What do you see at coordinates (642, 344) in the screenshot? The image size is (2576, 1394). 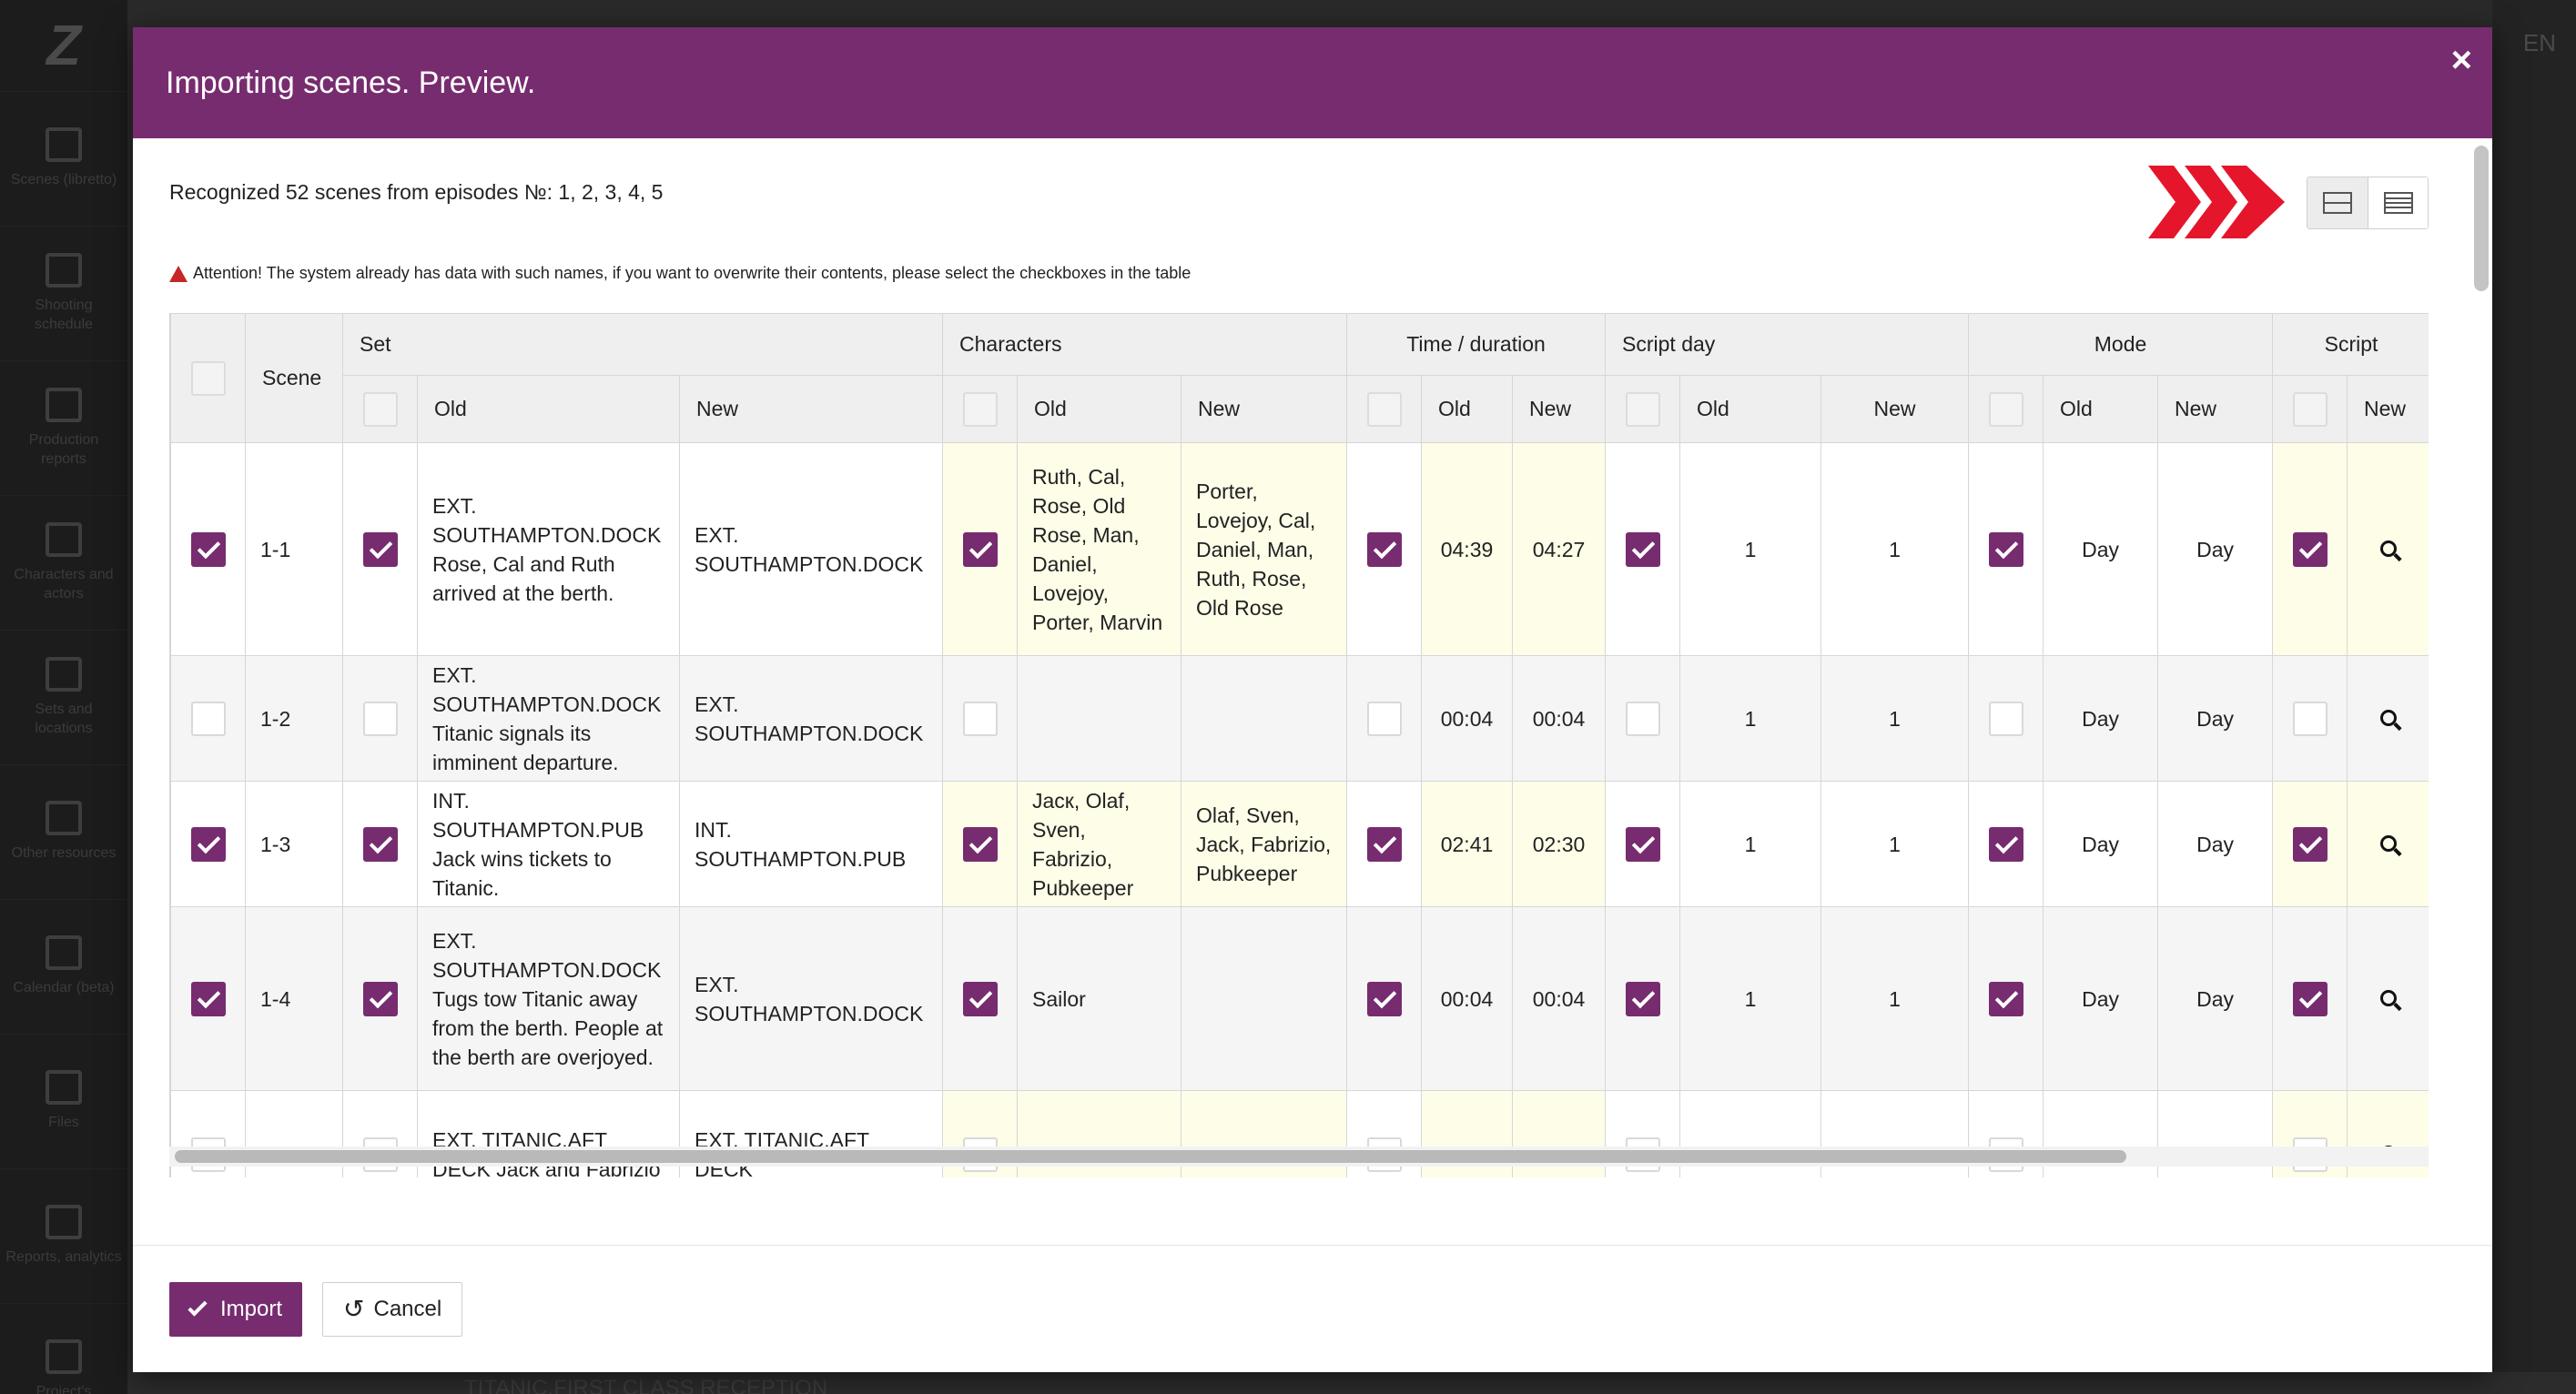 I see `col-set: Set` at bounding box center [642, 344].